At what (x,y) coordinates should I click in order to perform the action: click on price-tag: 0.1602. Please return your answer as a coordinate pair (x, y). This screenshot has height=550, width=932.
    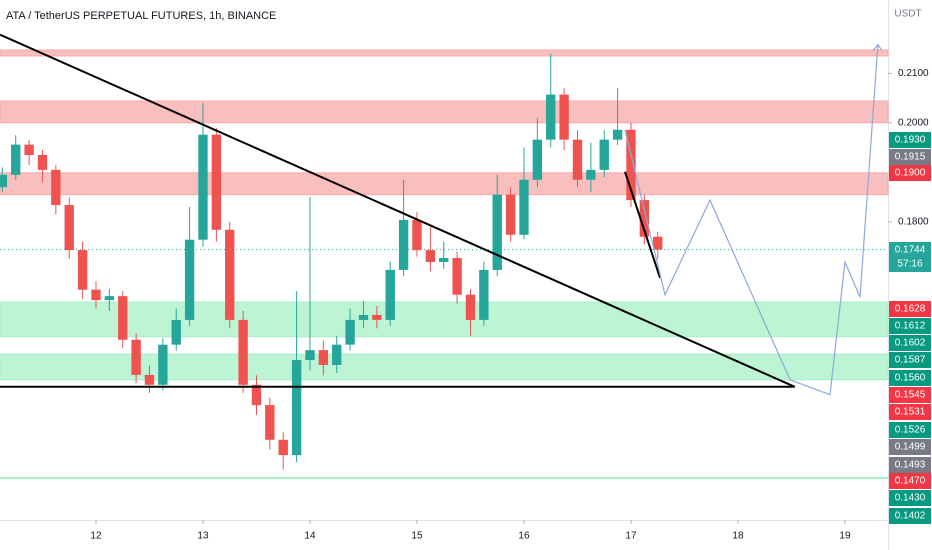
    Looking at the image, I should click on (910, 343).